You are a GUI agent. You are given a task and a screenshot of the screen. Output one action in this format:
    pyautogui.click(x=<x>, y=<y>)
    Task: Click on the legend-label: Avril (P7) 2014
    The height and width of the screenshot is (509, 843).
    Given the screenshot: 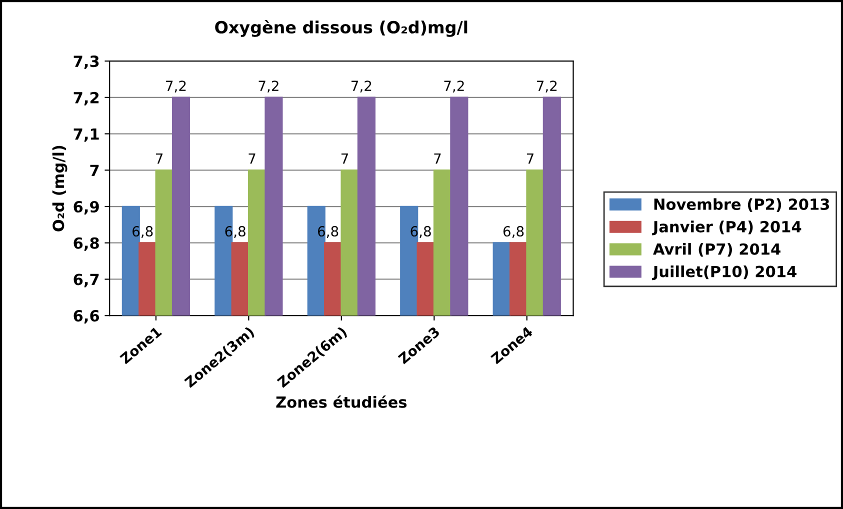 What is the action you would take?
    pyautogui.click(x=716, y=250)
    